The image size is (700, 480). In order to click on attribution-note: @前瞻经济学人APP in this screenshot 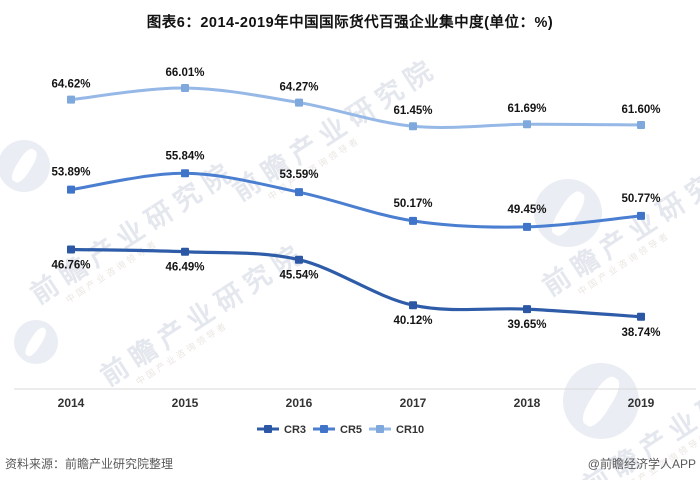, I will do `click(641, 464)`.